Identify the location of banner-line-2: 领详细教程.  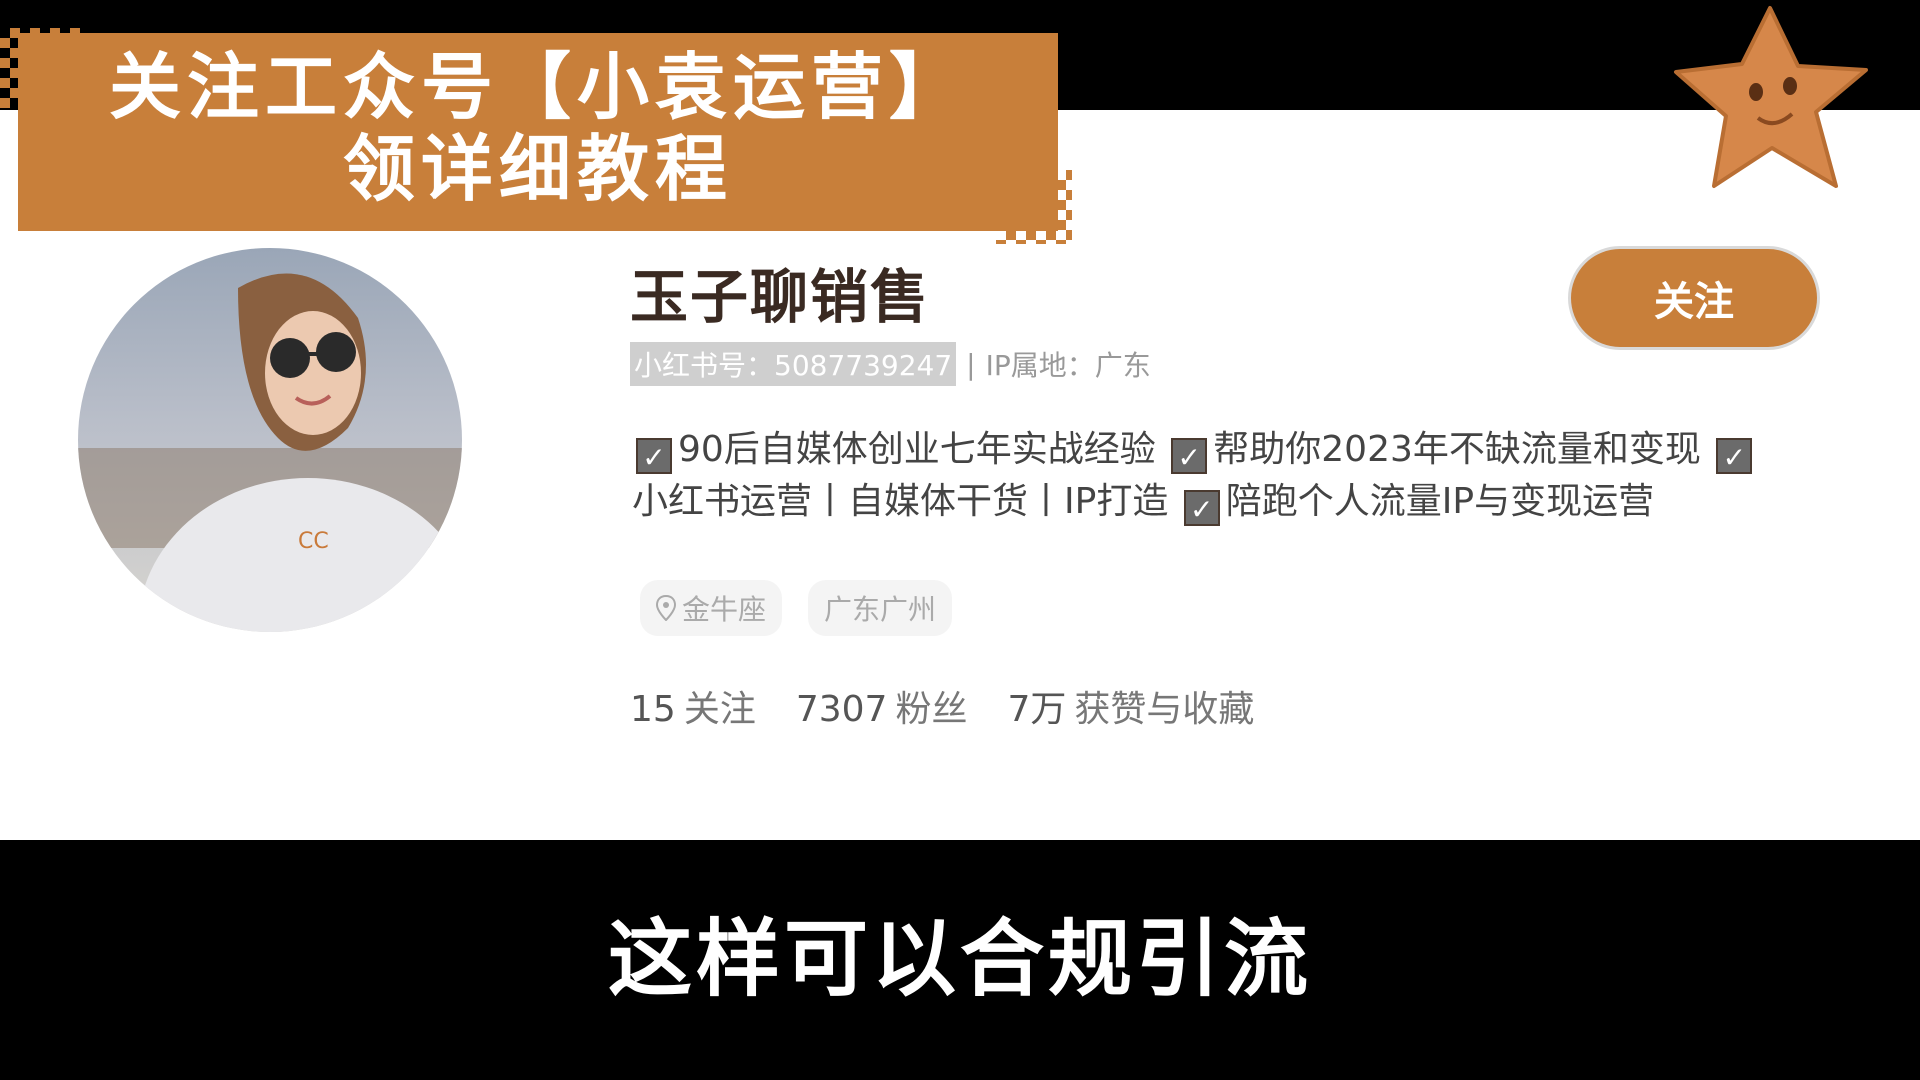
(537, 169).